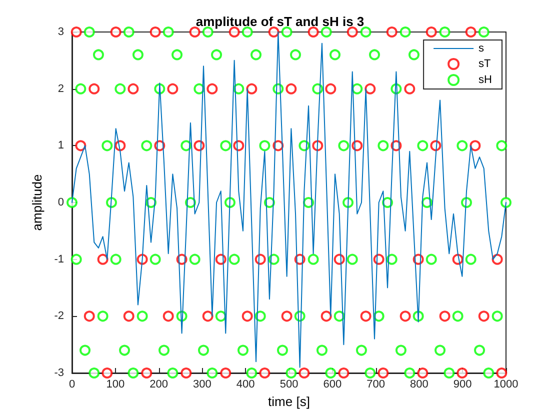 The width and height of the screenshot is (560, 420). What do you see at coordinates (289, 384) in the screenshot?
I see `x-tick-label: 500` at bounding box center [289, 384].